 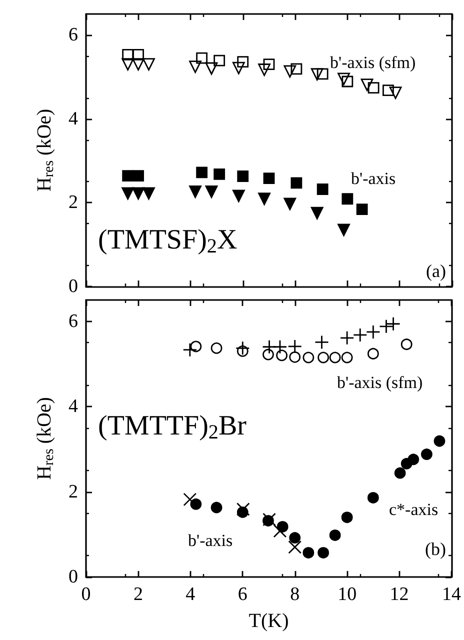 I want to click on x-tick-label: 14, so click(x=452, y=594).